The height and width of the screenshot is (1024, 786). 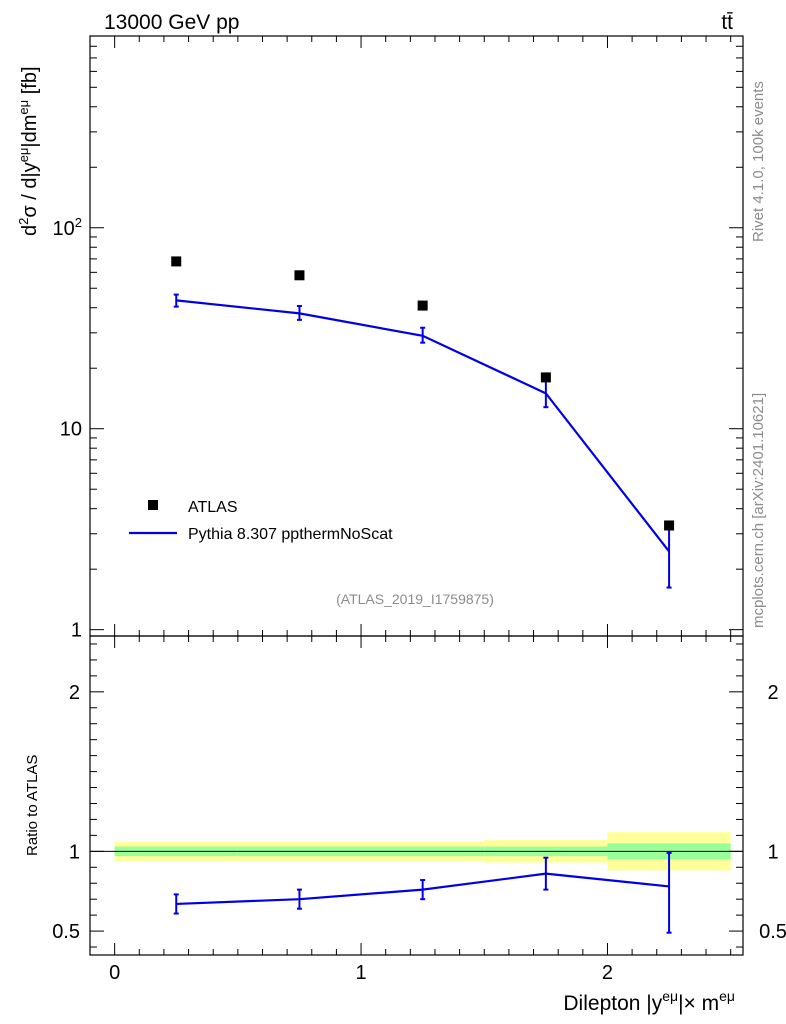 I want to click on main-y-tick-label-0: 1, so click(x=76, y=631).